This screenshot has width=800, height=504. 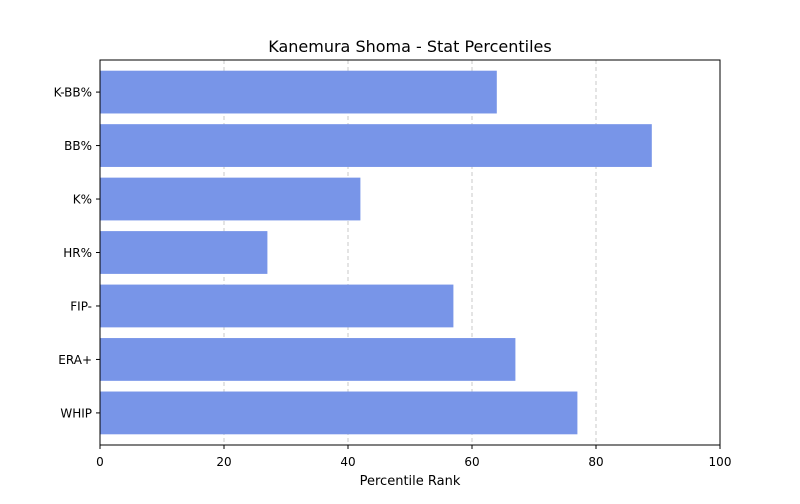 What do you see at coordinates (78, 146) in the screenshot?
I see `y-tick-label-1: BB%` at bounding box center [78, 146].